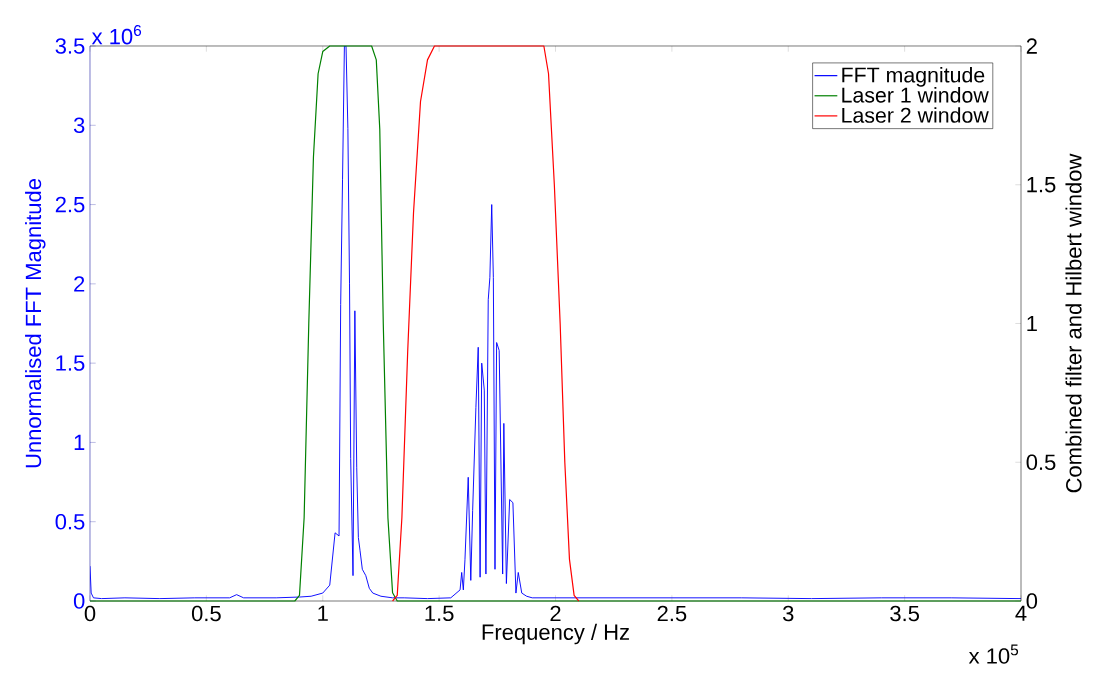 This screenshot has width=1104, height=679. What do you see at coordinates (35, 323) in the screenshot?
I see `y-axis-title: Unnormalised FFT Magnitude` at bounding box center [35, 323].